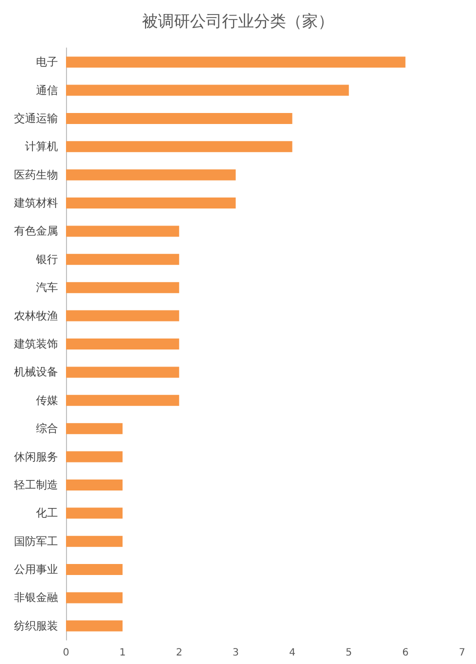  I want to click on y-tick-label: 电子, so click(47, 62).